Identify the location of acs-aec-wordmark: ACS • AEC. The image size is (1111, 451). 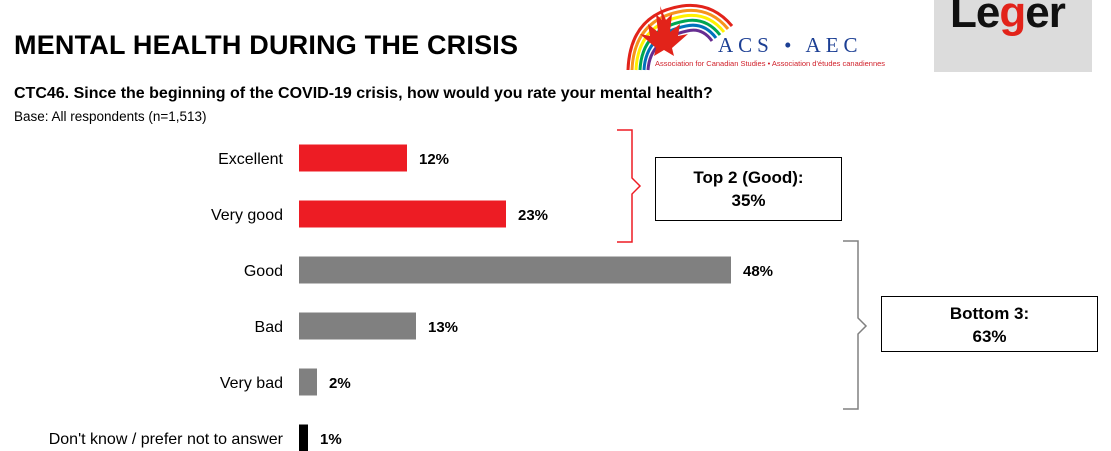
(790, 45).